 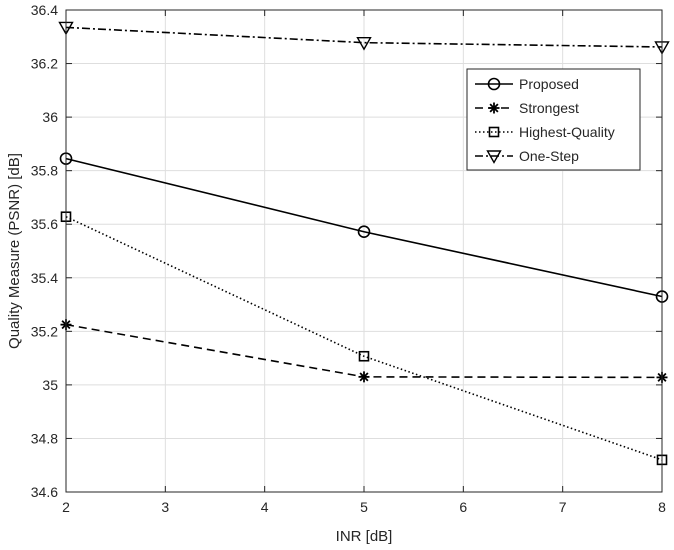 I want to click on legend-item: Strongest, so click(x=527, y=108).